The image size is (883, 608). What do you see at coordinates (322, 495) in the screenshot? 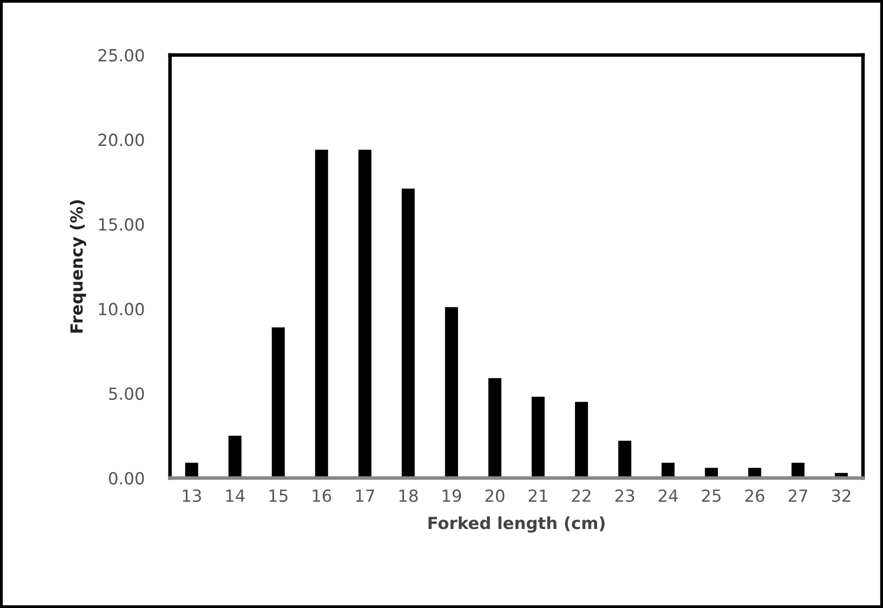
I see `x-tick-label: 16` at bounding box center [322, 495].